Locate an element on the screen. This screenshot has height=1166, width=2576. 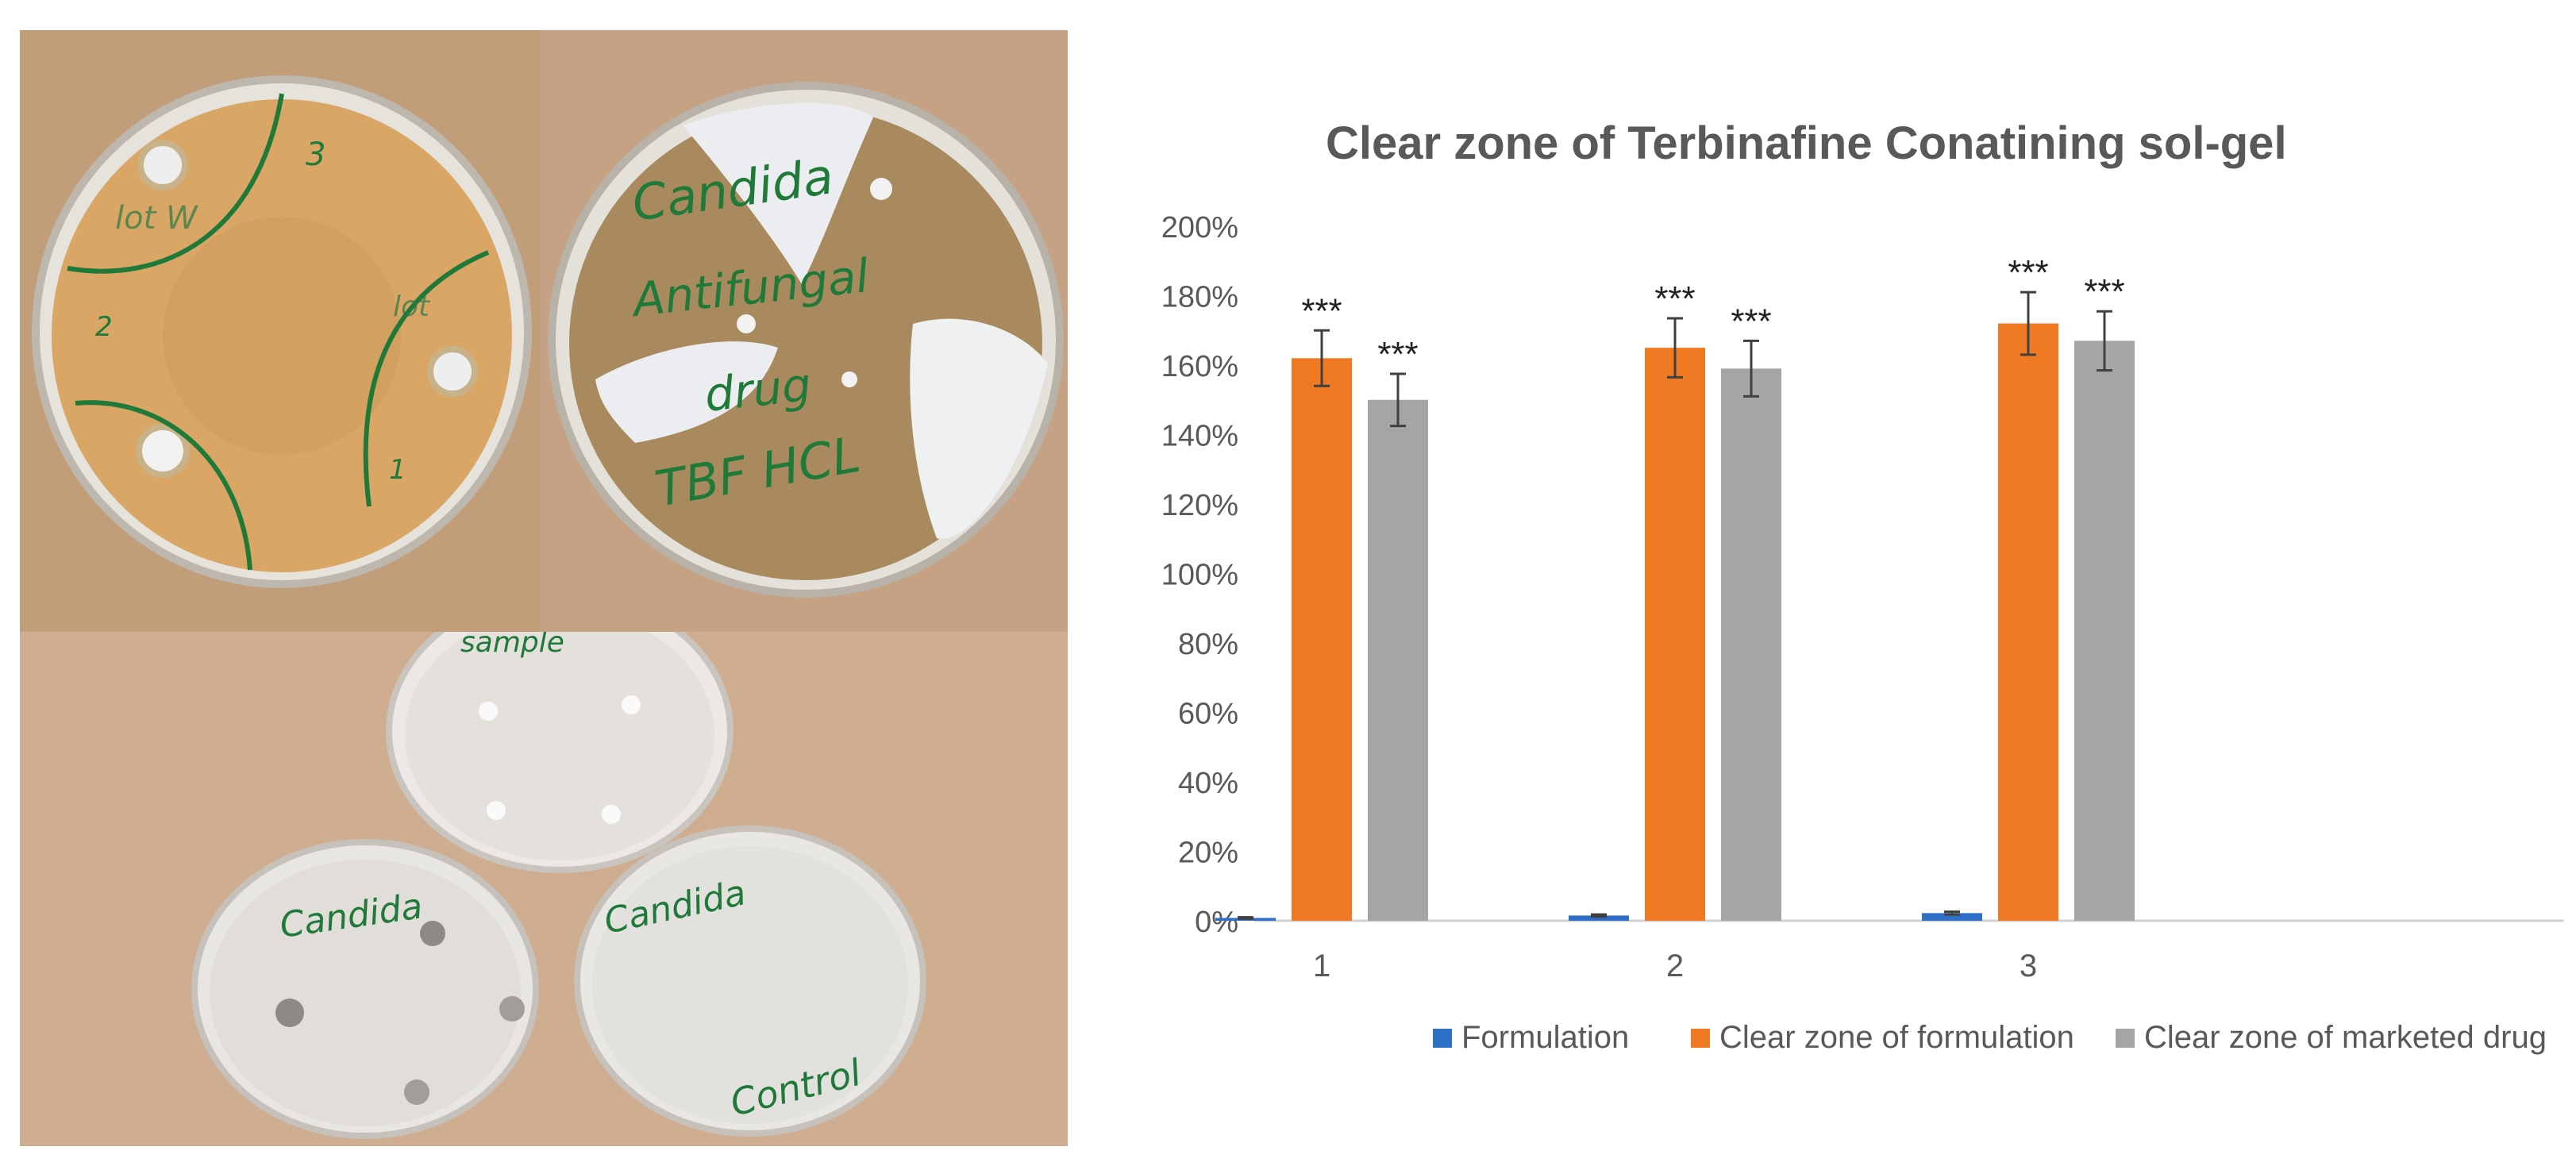
y-axis-ticks: 0% 20% 40% 60% 80% 100% 120% 140% 160% 180% 200% is located at coordinates (1199, 575).